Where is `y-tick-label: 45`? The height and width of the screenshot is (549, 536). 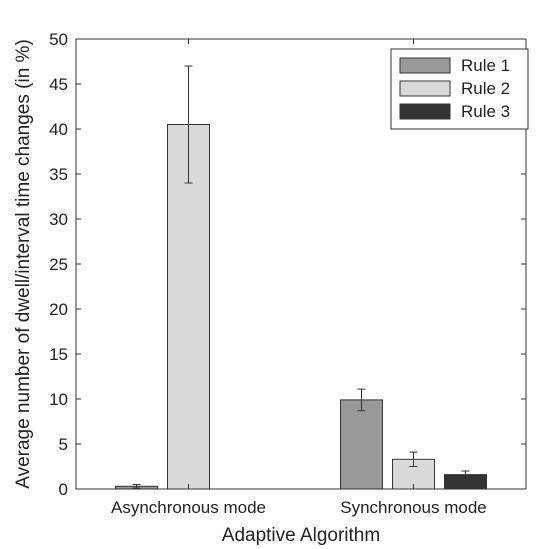
y-tick-label: 45 is located at coordinates (58, 84).